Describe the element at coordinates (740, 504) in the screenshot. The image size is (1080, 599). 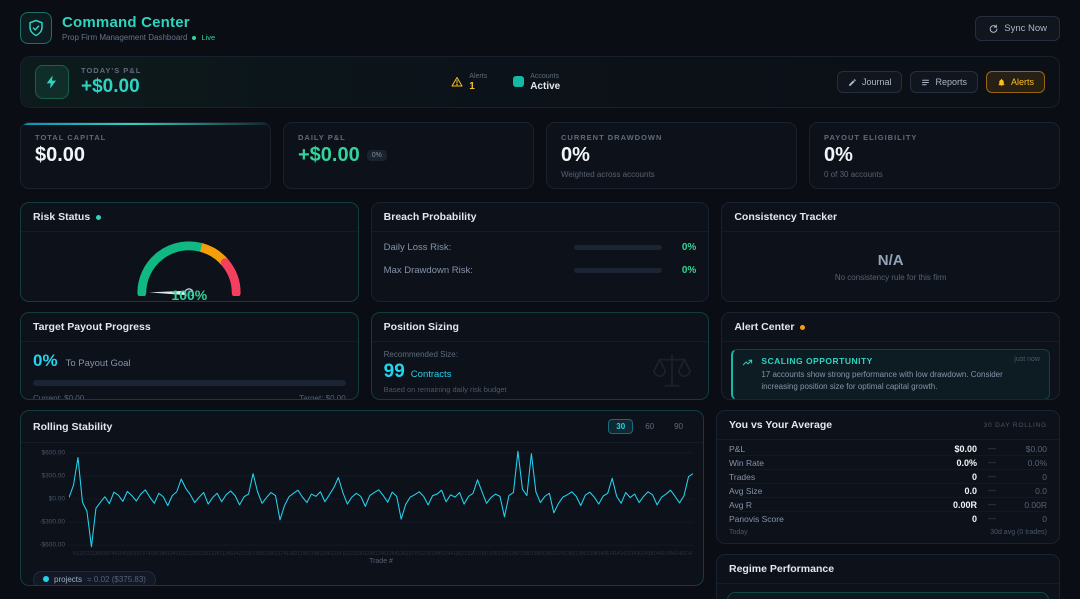
I see `row-label: Avg R` at that location.